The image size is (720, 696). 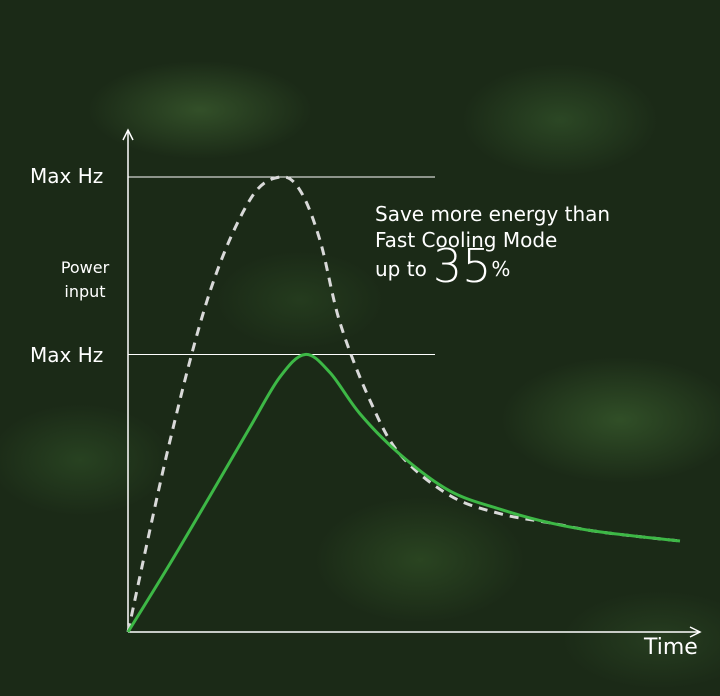 I want to click on savings-value: 35, so click(x=462, y=266).